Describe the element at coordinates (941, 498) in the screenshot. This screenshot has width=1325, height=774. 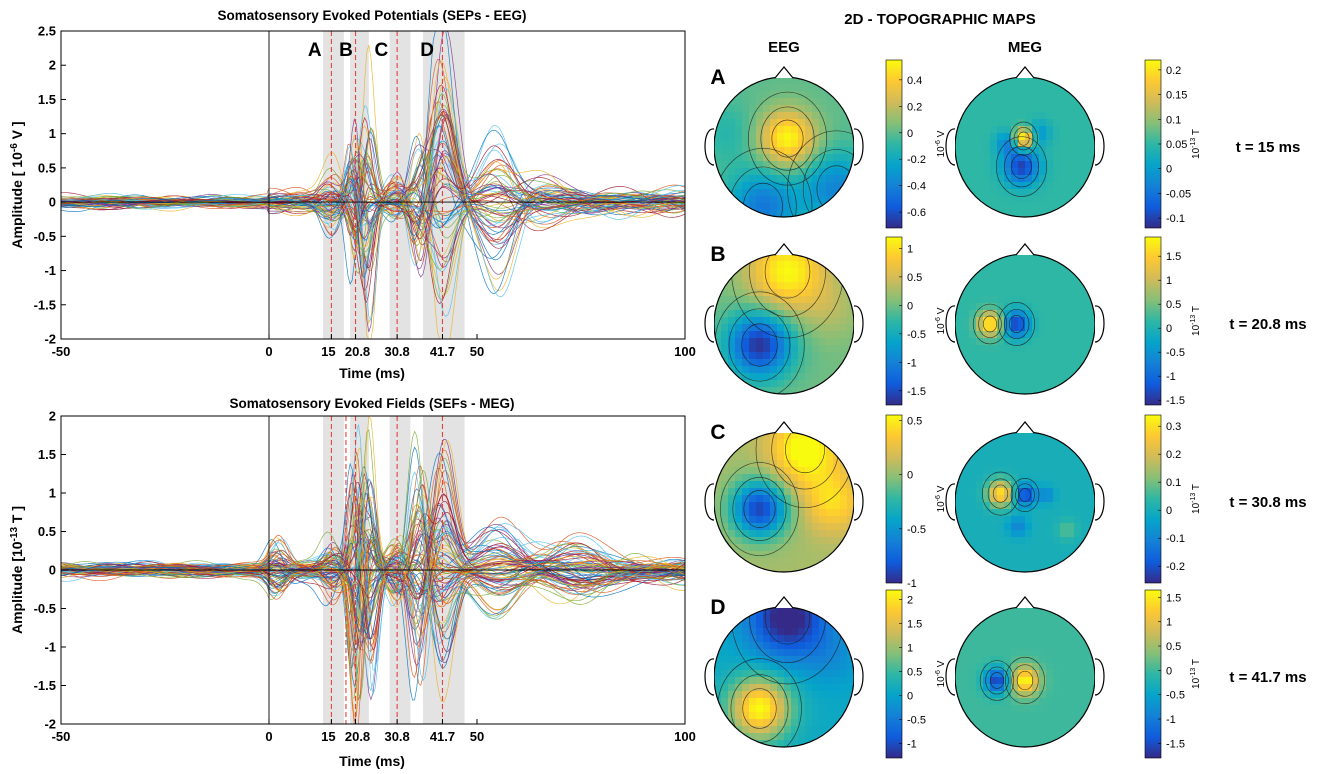
I see `colorbar-unit-label: 10-6 V` at that location.